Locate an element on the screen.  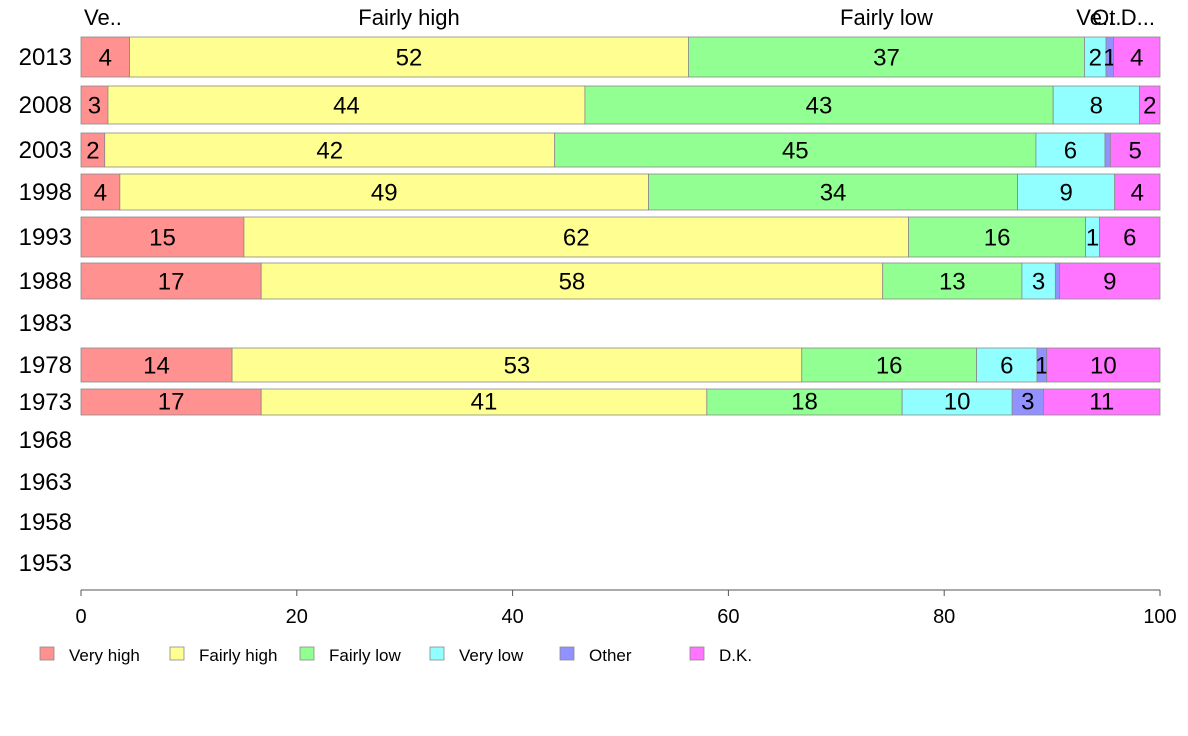
bar-1993-fairly-high is located at coordinates (576, 237).